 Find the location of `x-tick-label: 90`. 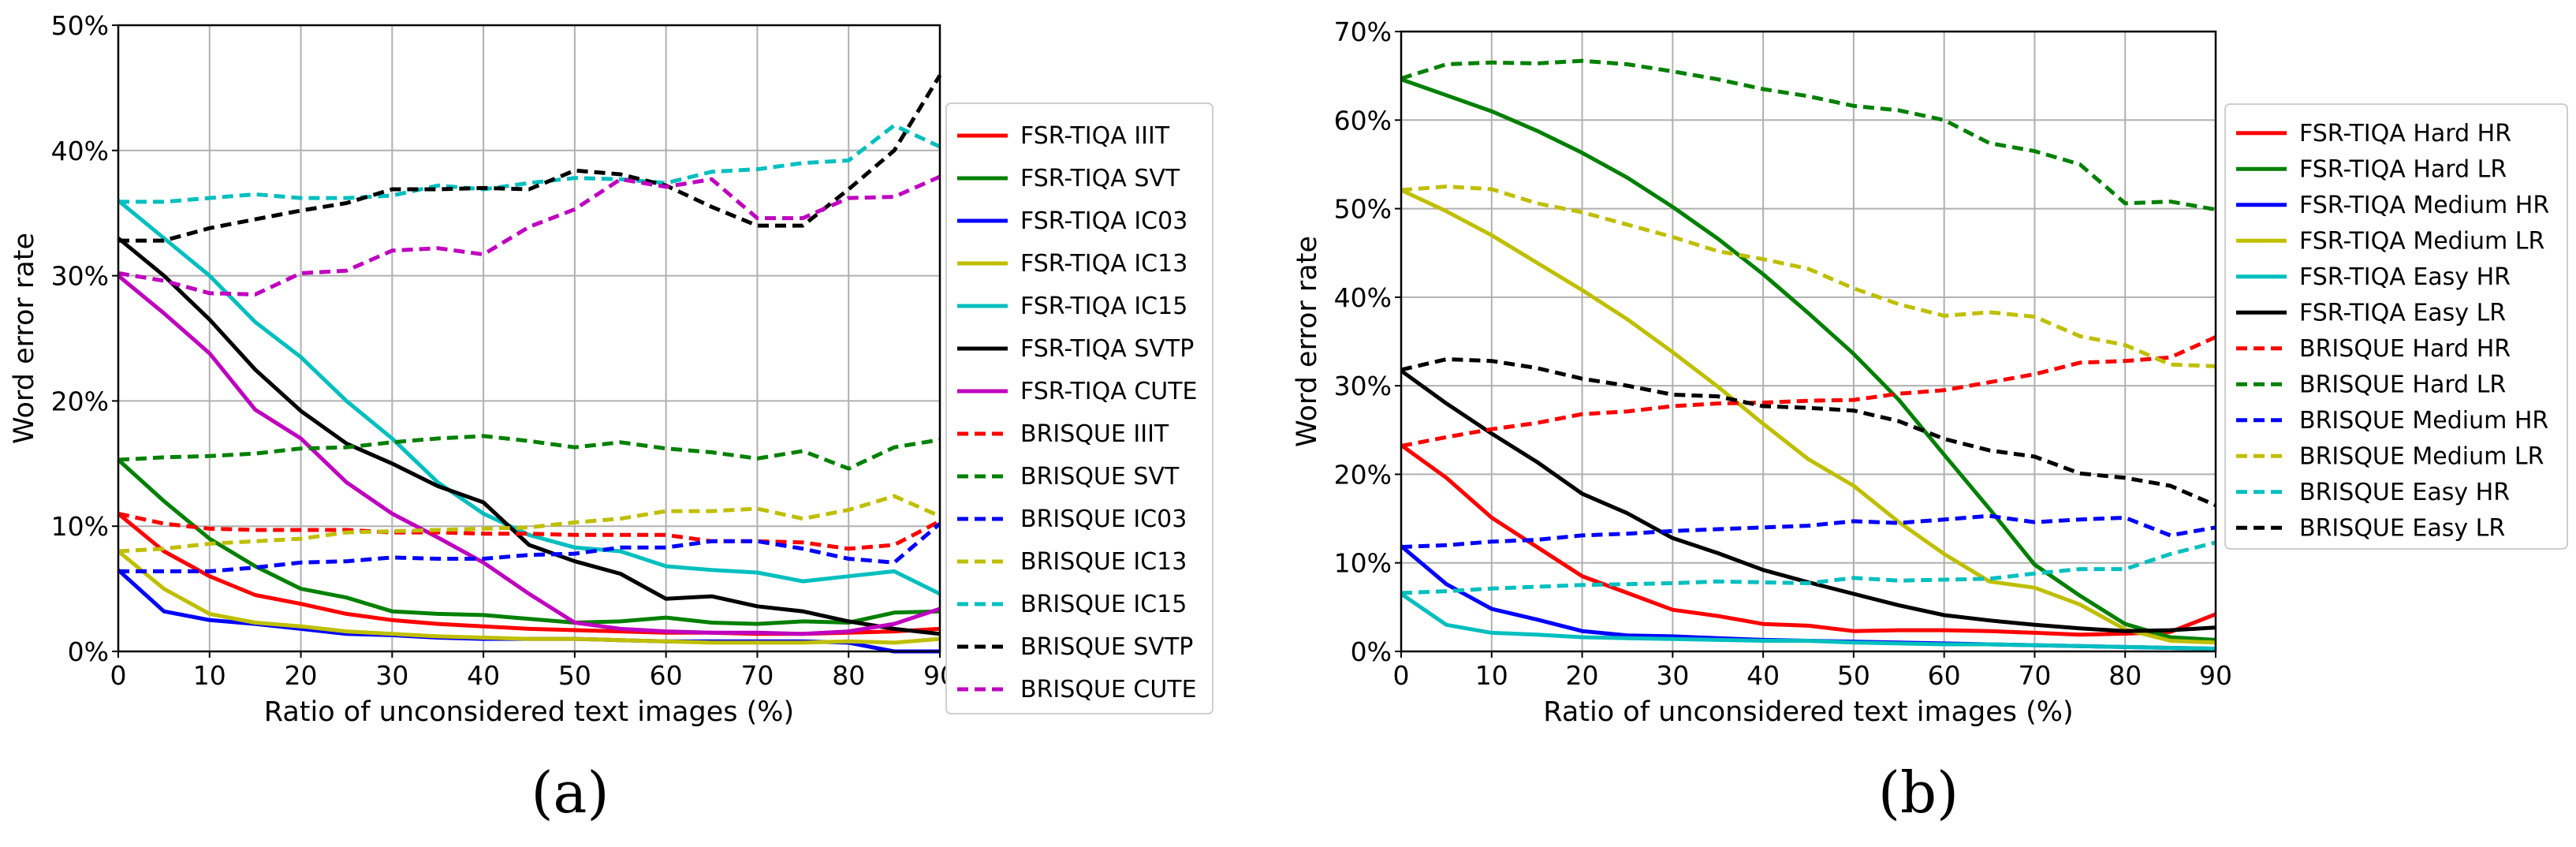

x-tick-label: 90 is located at coordinates (2215, 675).